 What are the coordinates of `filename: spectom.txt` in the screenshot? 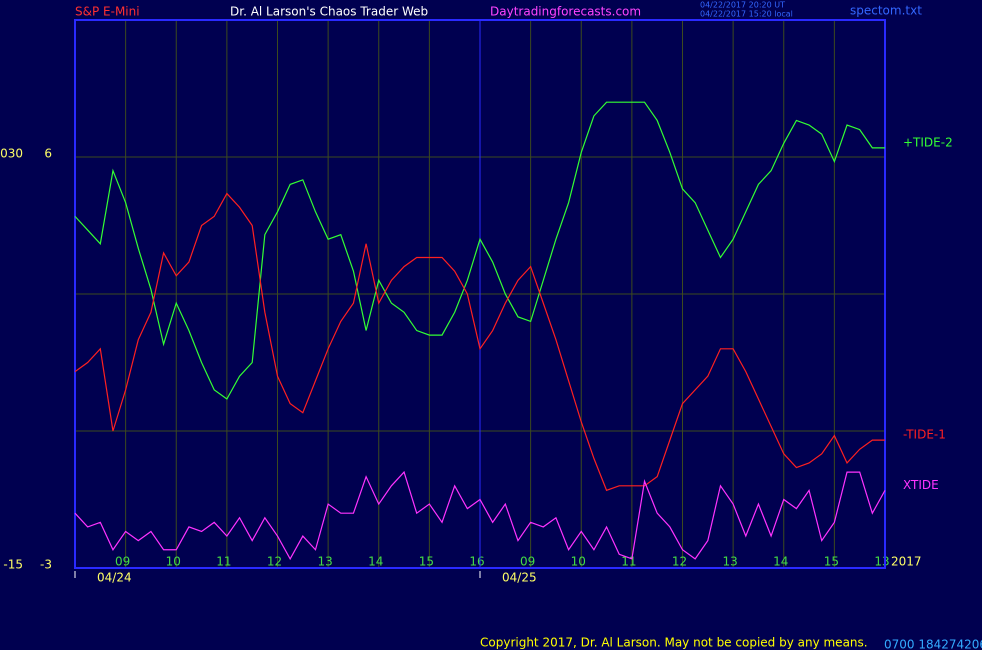 It's located at (886, 11).